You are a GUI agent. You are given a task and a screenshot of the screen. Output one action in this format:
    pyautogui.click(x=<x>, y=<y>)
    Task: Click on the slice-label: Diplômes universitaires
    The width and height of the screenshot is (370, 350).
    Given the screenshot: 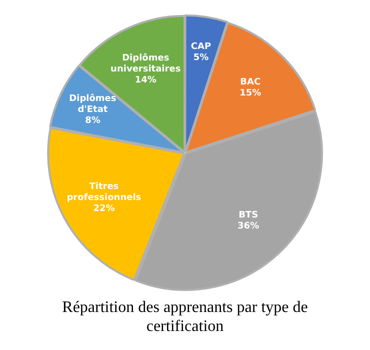 What is the action you would take?
    pyautogui.click(x=145, y=63)
    